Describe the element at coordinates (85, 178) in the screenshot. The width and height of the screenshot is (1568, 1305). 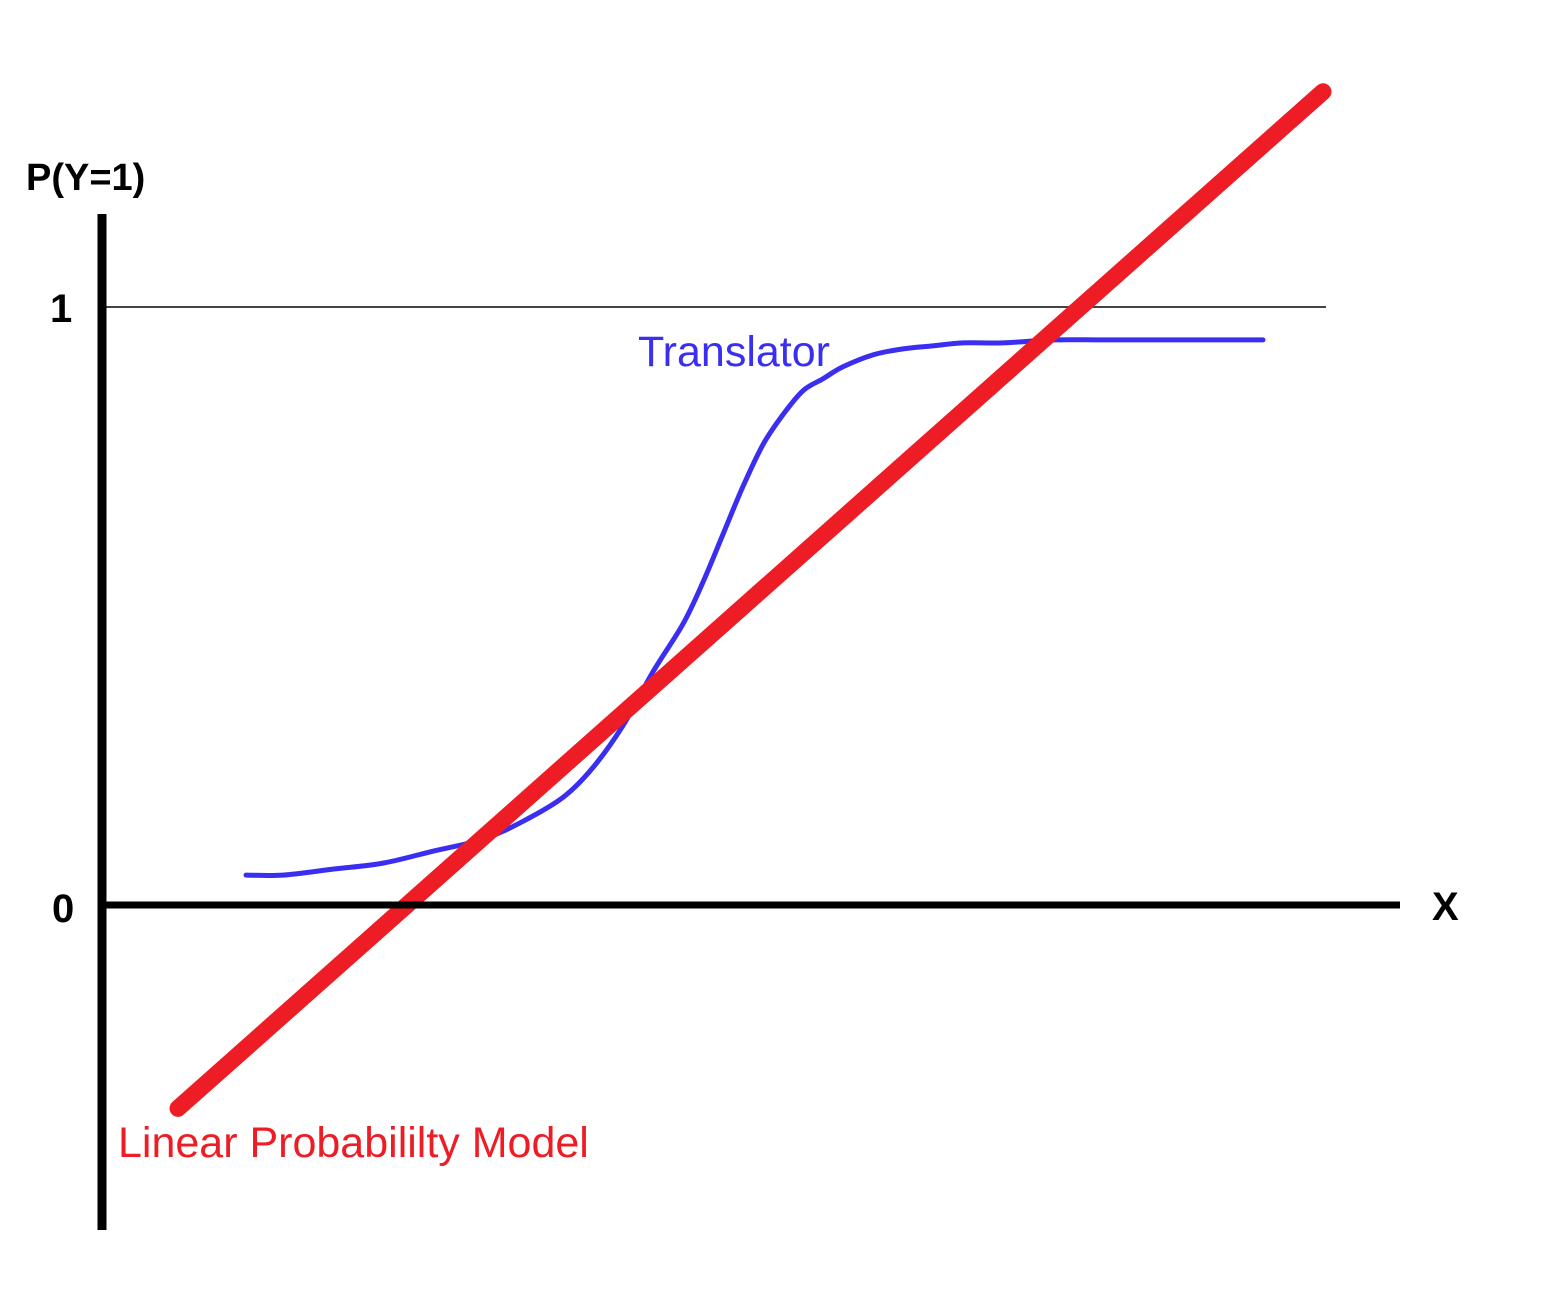
I see `y-axis-label: P(Y=1)` at that location.